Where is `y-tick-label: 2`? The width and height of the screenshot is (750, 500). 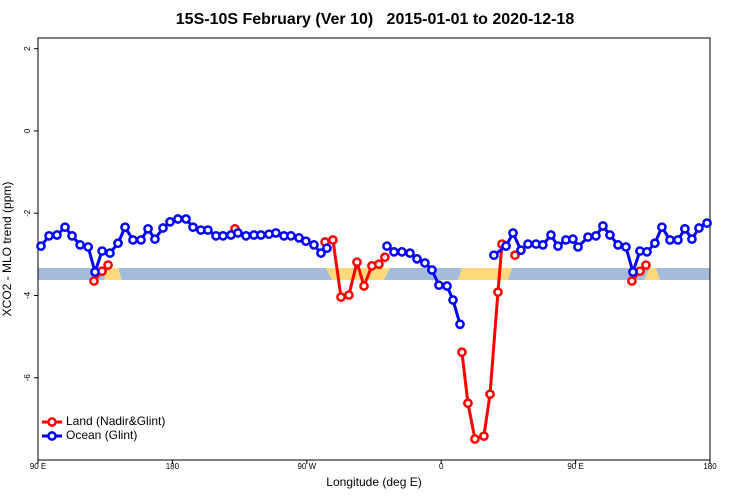 y-tick-label: 2 is located at coordinates (27, 48).